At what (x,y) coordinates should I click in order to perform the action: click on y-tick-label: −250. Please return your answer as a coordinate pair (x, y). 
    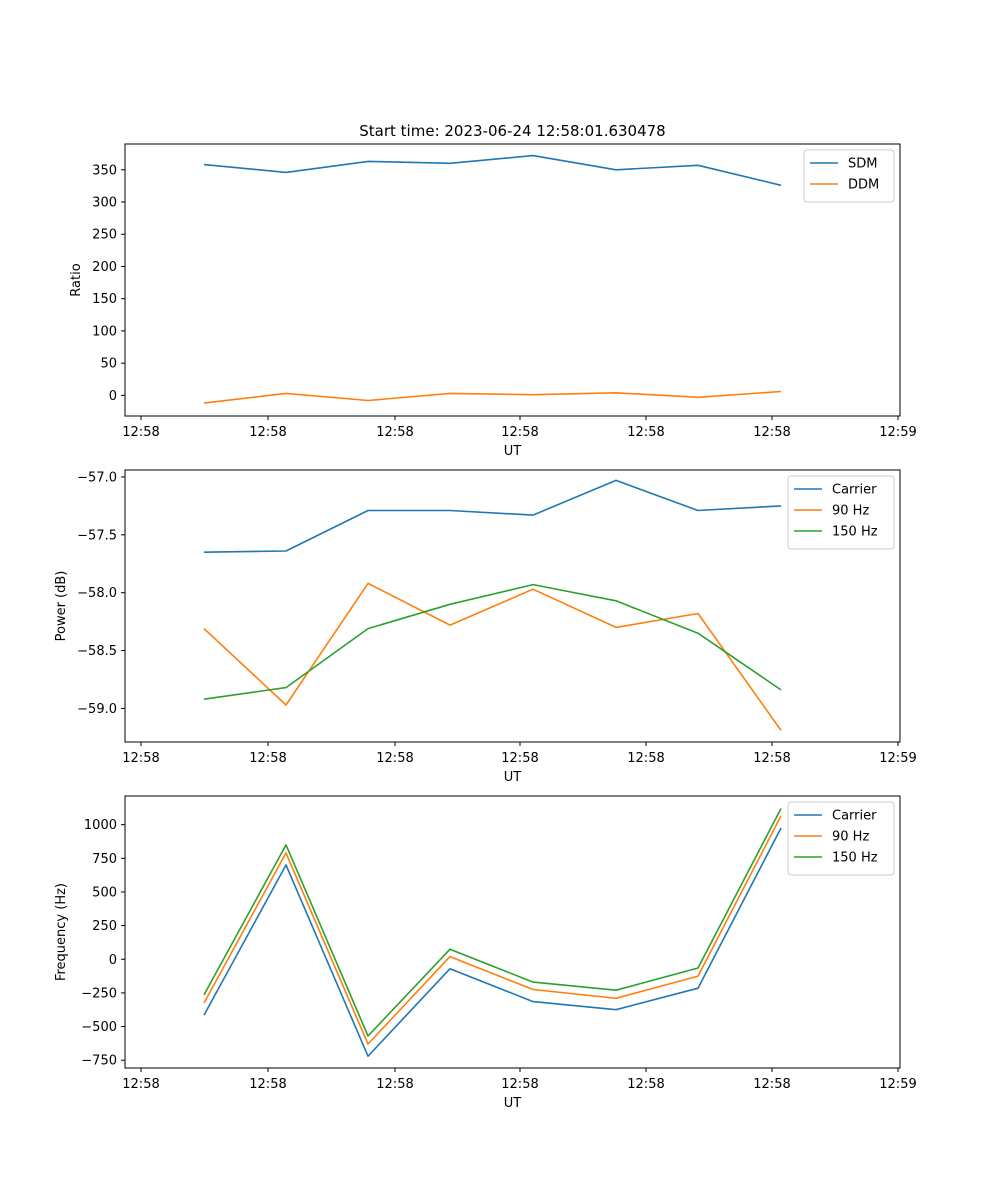
    Looking at the image, I should click on (99, 993).